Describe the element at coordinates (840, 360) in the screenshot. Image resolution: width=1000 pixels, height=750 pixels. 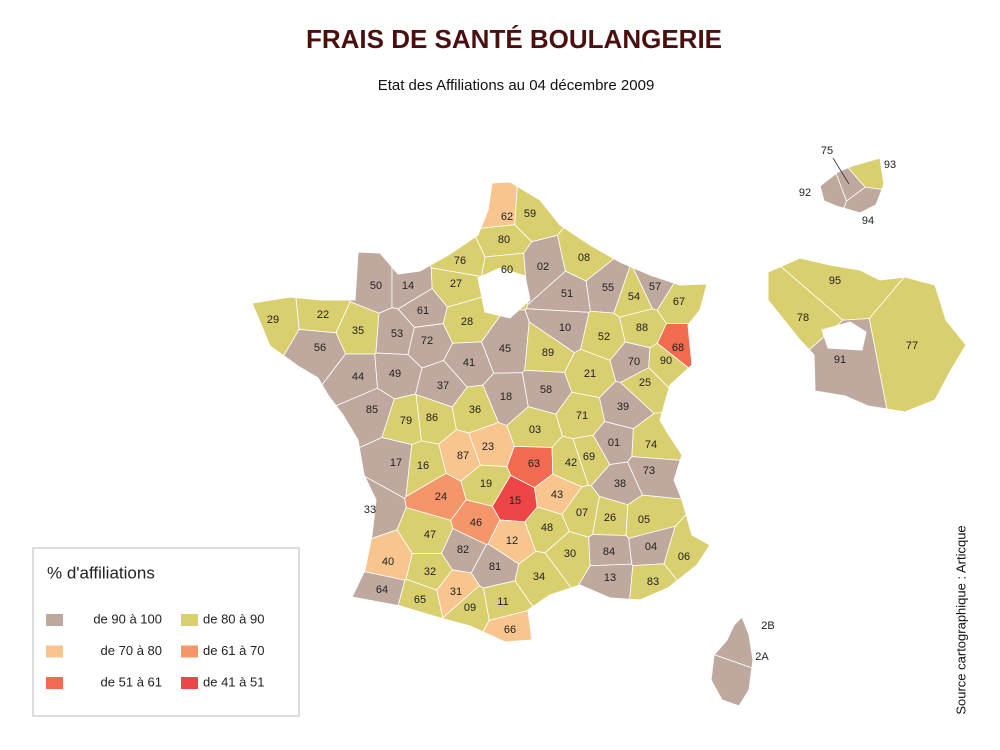
I see `department-label: 91` at that location.